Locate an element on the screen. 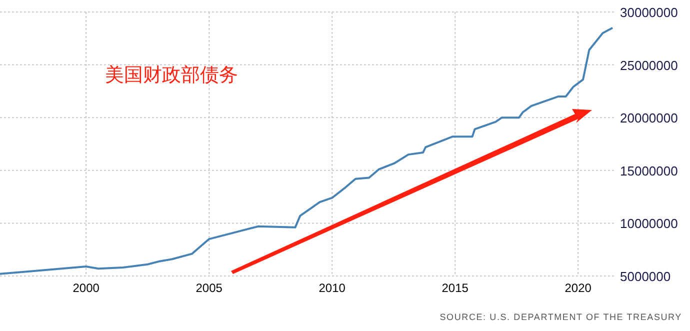 This screenshot has height=331, width=690. y-tick-label: 10000000 is located at coordinates (649, 224).